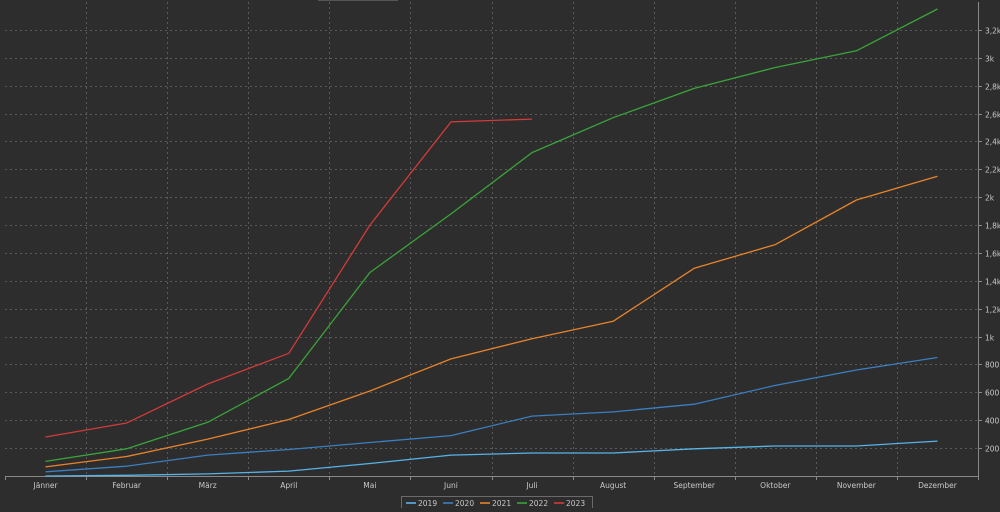  Describe the element at coordinates (990, 59) in the screenshot. I see `y-tick-label: 3k` at that location.